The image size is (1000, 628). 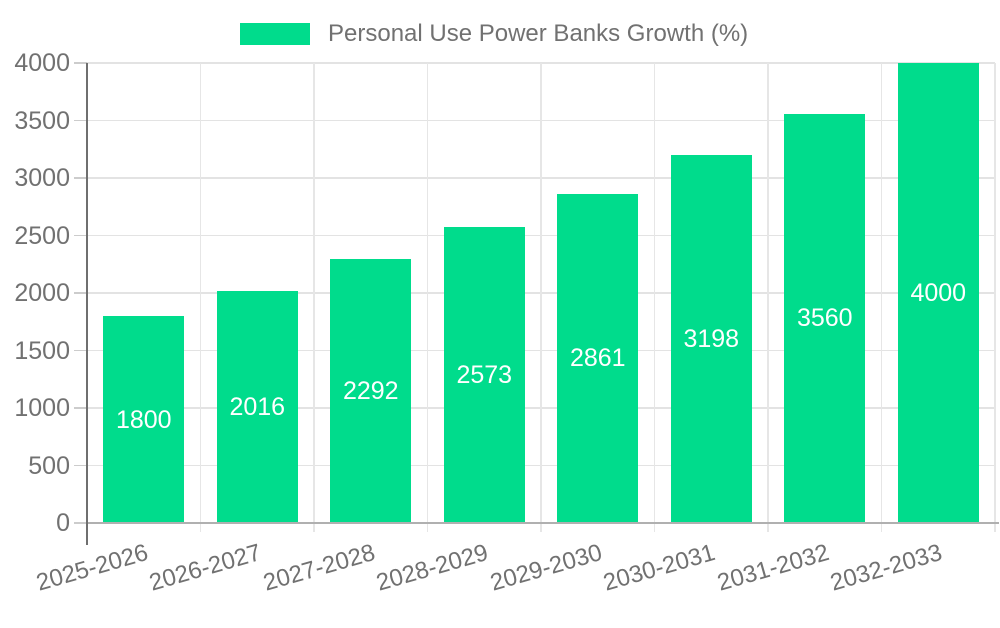 I want to click on y-tick-label: 0, so click(x=63, y=523).